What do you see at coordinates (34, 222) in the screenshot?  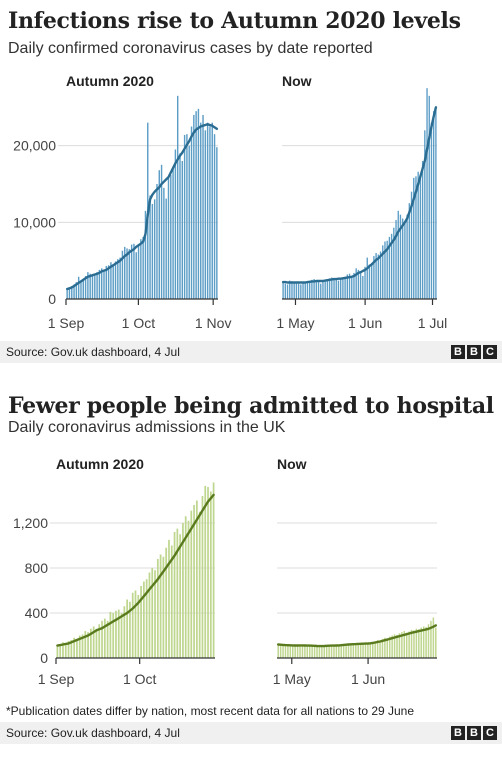 I see `y-tick-label: 10,000` at bounding box center [34, 222].